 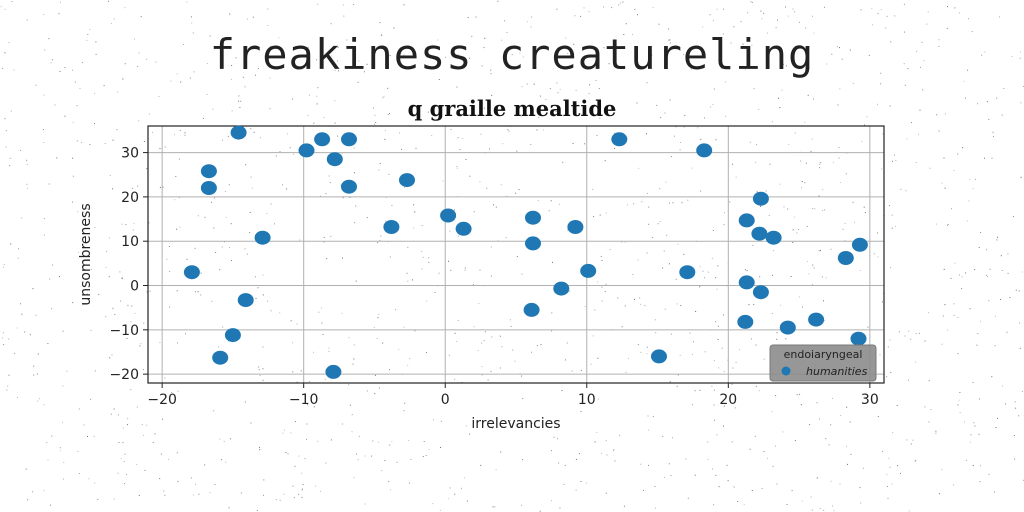 I want to click on legend-label-humanities: humanities, so click(x=837, y=371).